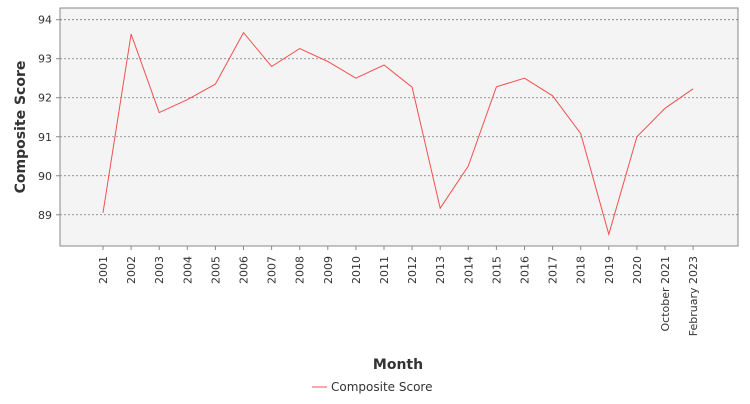 This screenshot has width=750, height=404. What do you see at coordinates (131, 270) in the screenshot?
I see `x-tick-label: 2002` at bounding box center [131, 270].